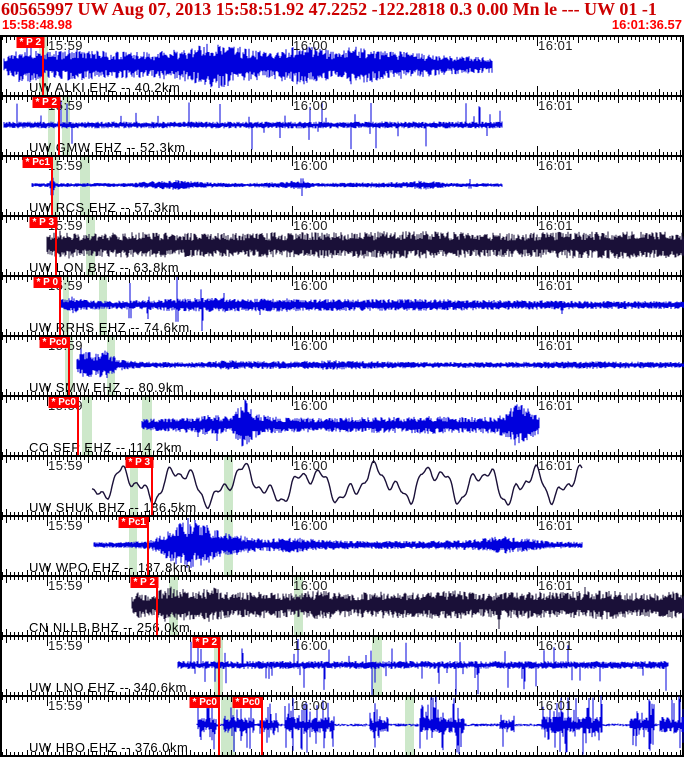 The image size is (684, 758). I want to click on station-label: UW RCS EHZ -- 57.3km, so click(104, 207).